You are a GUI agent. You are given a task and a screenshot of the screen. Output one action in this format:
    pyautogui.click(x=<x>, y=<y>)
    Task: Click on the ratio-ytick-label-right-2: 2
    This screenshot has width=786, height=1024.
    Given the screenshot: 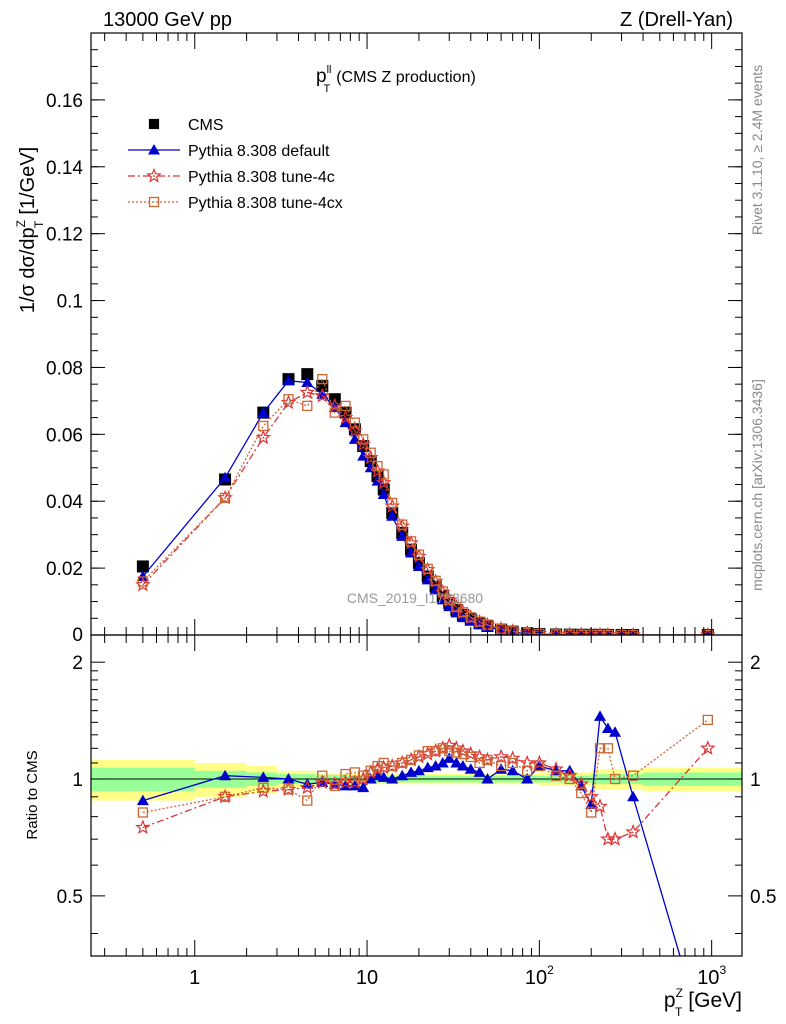 What is the action you would take?
    pyautogui.click(x=755, y=663)
    